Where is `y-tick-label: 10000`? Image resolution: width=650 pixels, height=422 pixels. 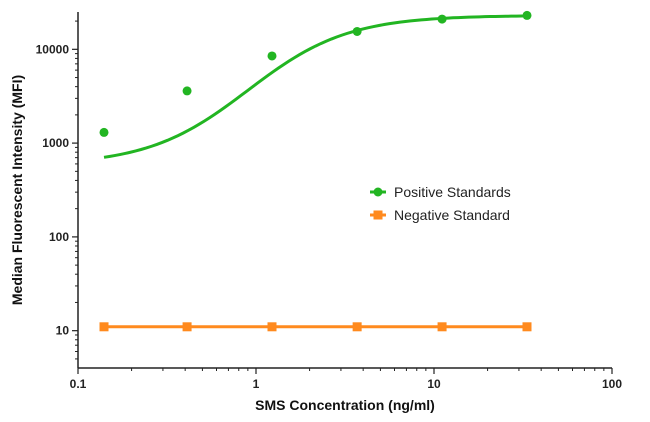 y-tick-label: 10000 is located at coordinates (53, 49).